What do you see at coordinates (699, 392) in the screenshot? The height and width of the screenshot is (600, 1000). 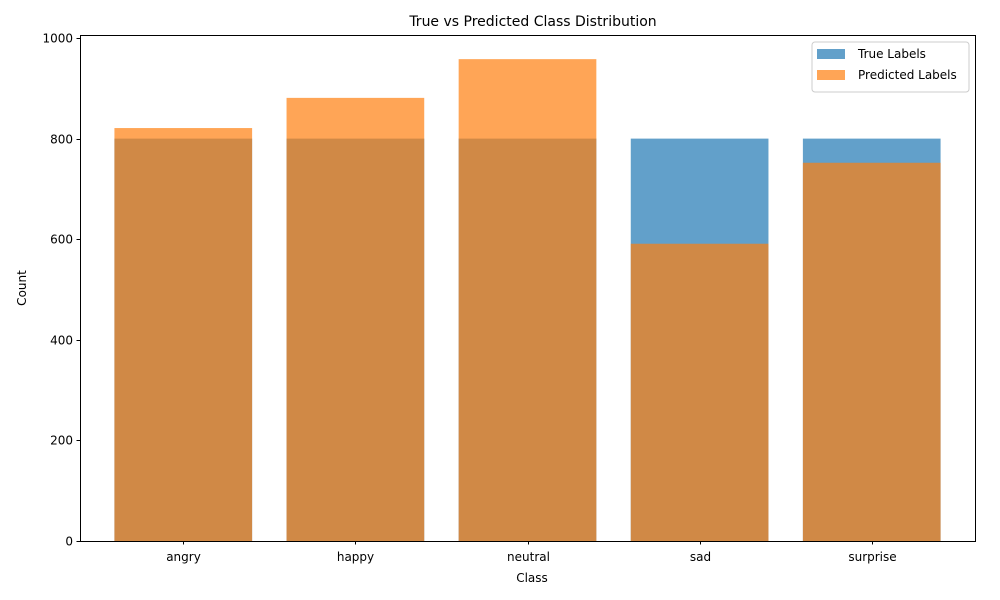 I see `bar-predicted-sad` at bounding box center [699, 392].